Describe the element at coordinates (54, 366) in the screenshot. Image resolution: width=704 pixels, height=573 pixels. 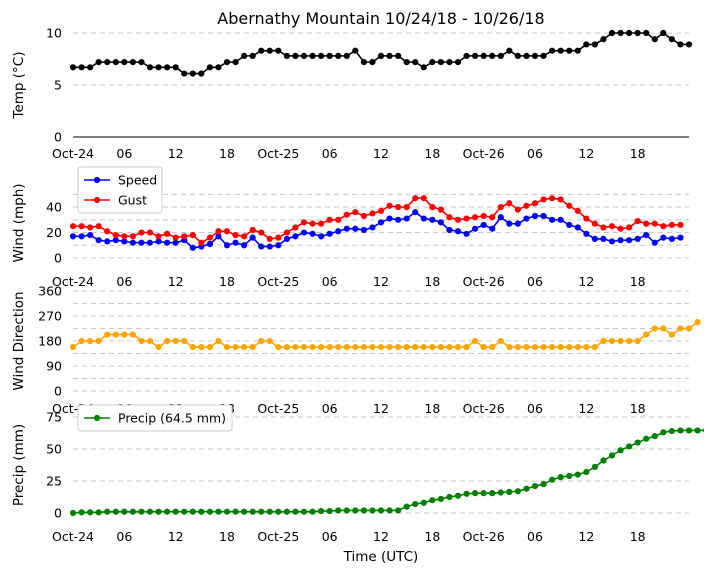
I see `y-tick-label: 90` at that location.